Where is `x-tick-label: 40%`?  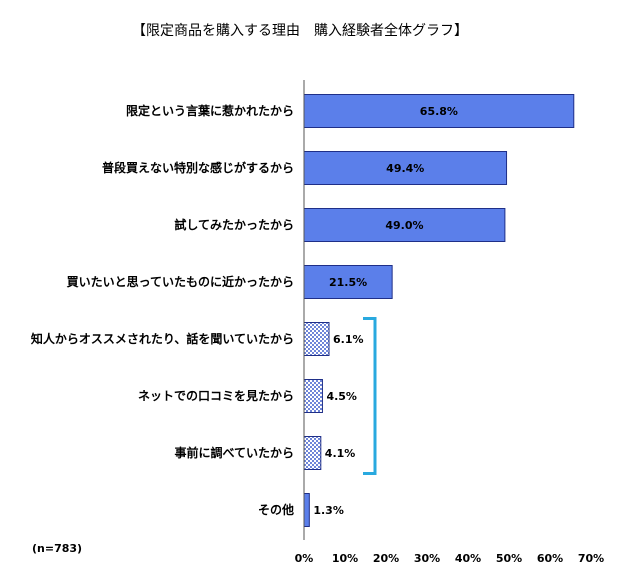 x-tick-label: 40% is located at coordinates (468, 558).